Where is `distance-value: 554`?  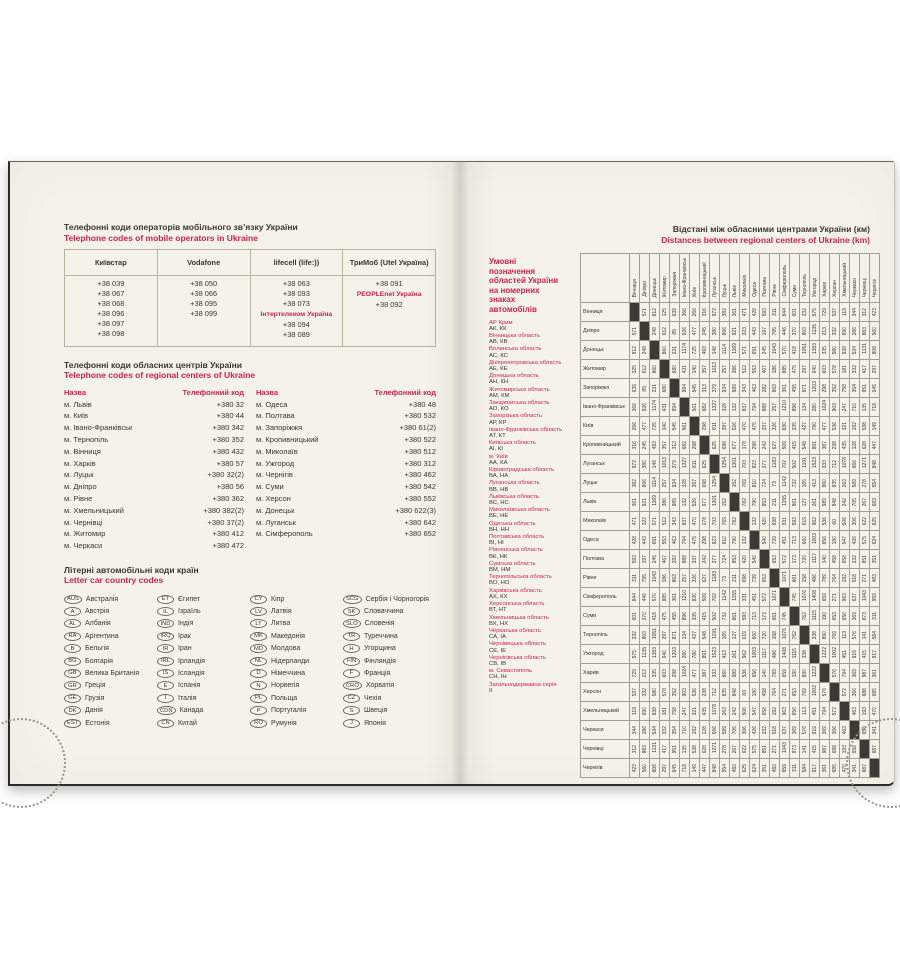 distance-value: 554 is located at coordinates (724, 767).